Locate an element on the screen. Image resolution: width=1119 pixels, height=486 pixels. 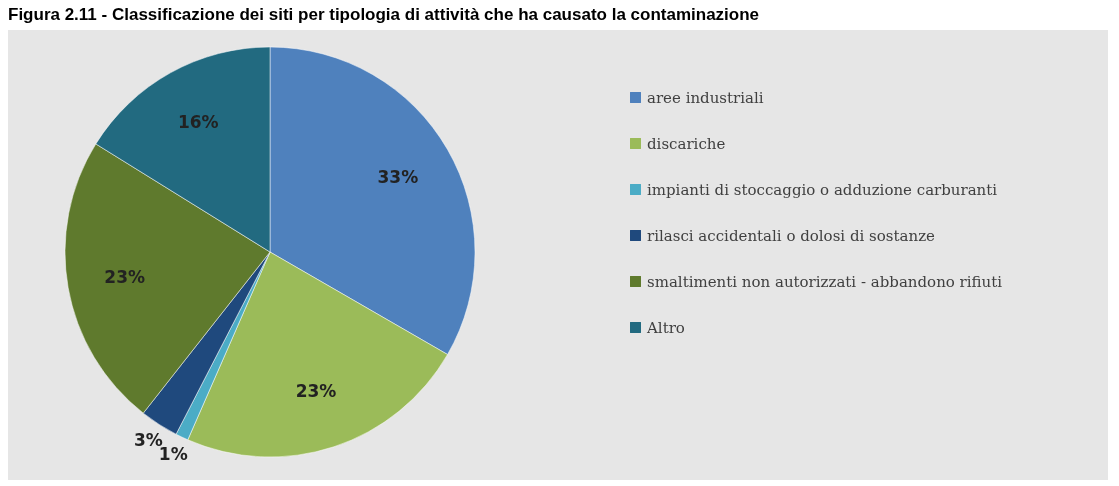
legend-label: rilasci accidentali o dolosi di sostanze is located at coordinates (791, 235).